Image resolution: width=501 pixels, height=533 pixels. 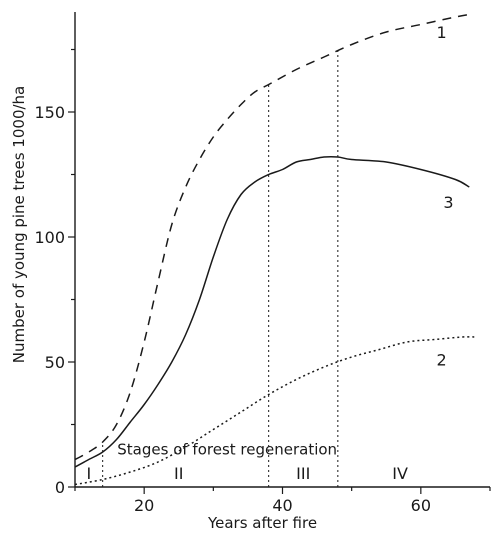 What do you see at coordinates (262, 523) in the screenshot?
I see `x-axis-title: Years after fire` at bounding box center [262, 523].